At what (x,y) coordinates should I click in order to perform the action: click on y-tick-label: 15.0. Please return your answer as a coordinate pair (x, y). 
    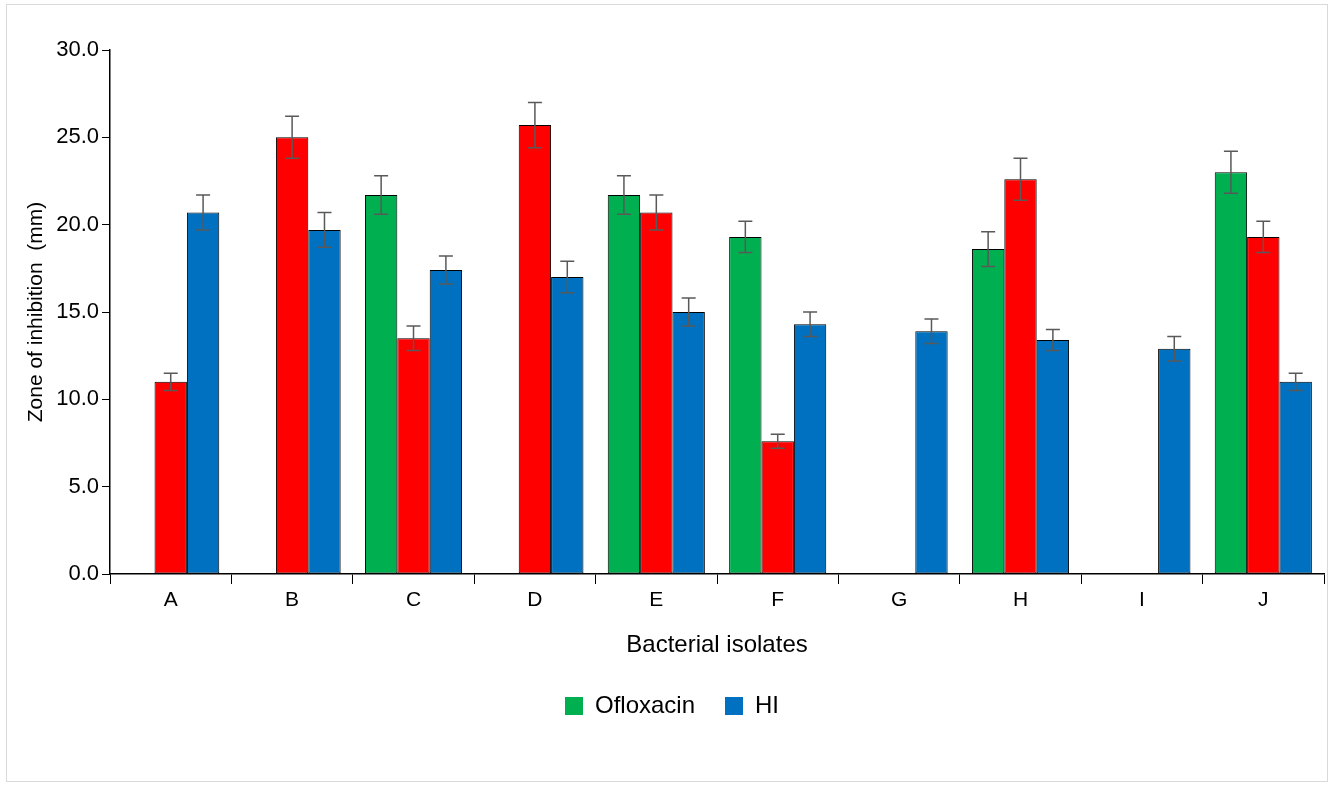
    Looking at the image, I should click on (78, 311).